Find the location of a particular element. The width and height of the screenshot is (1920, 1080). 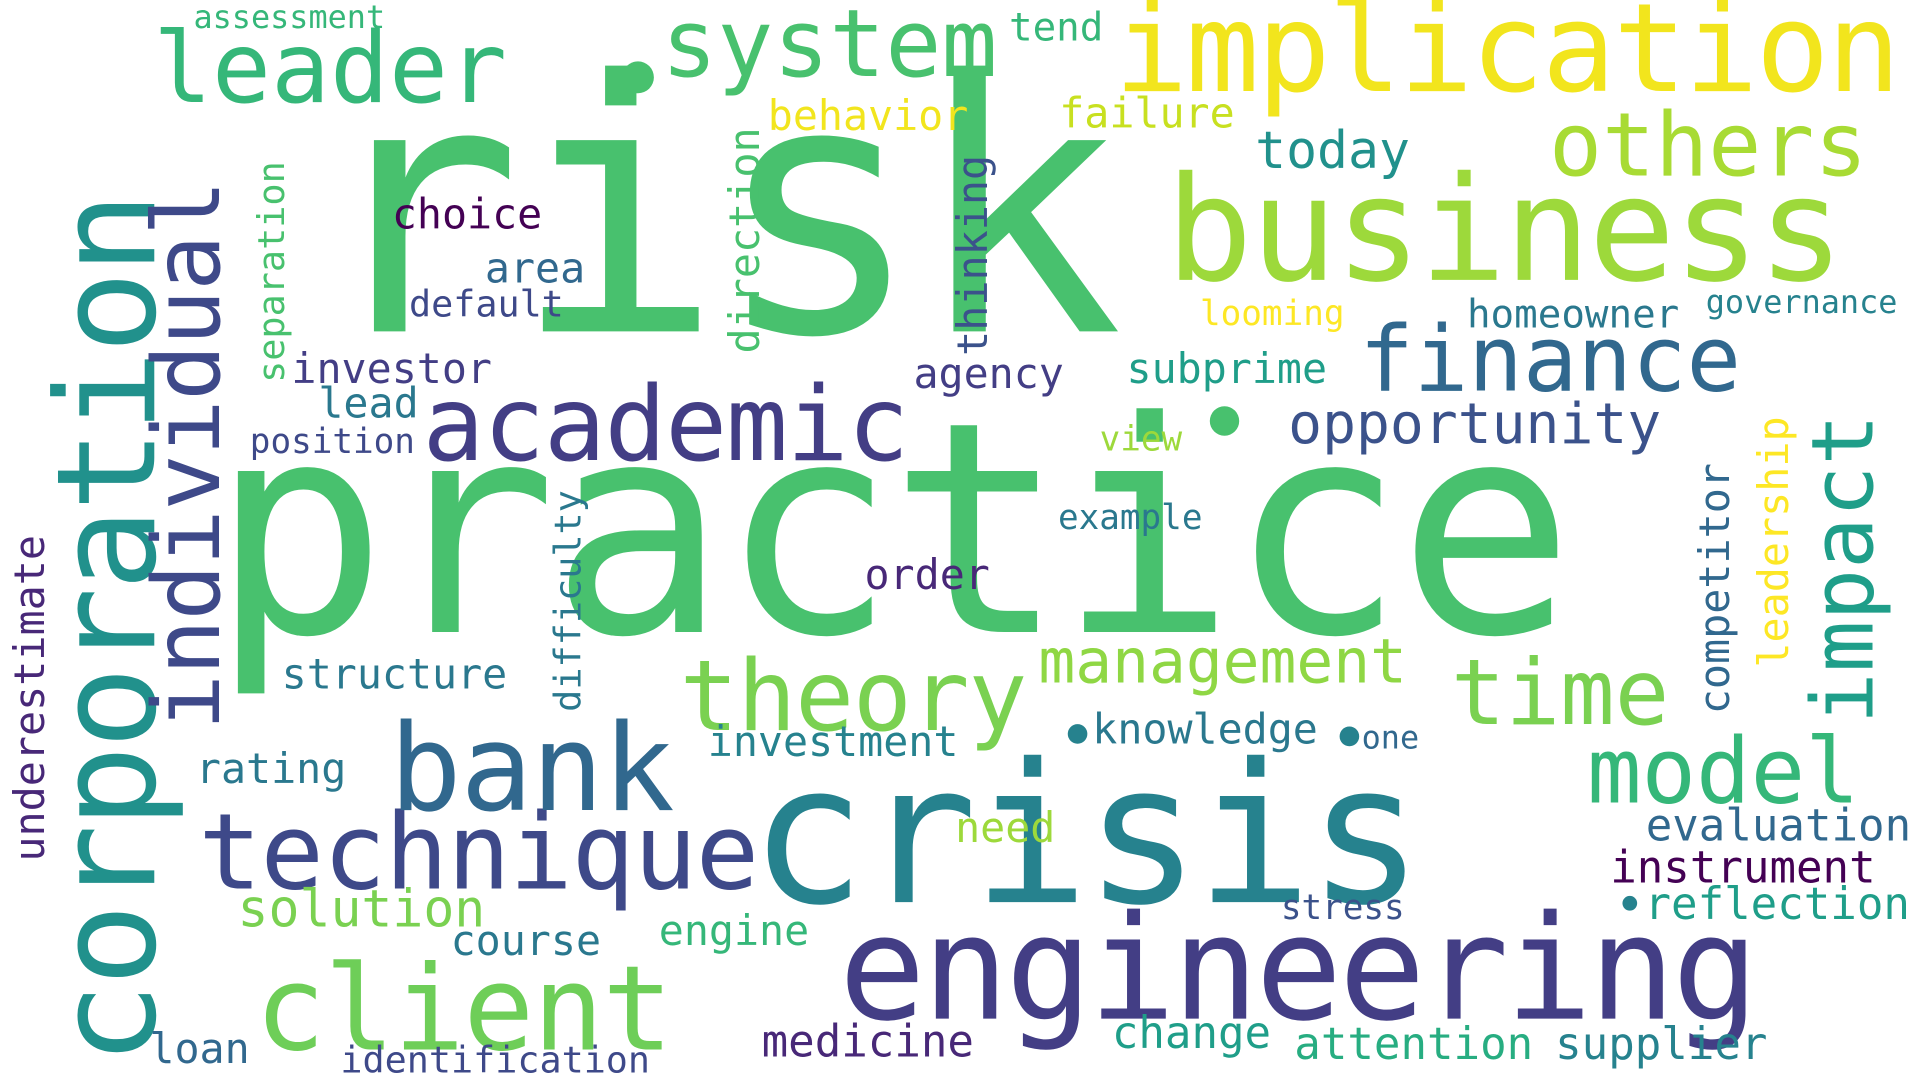

word-need: need is located at coordinates (1005, 828).